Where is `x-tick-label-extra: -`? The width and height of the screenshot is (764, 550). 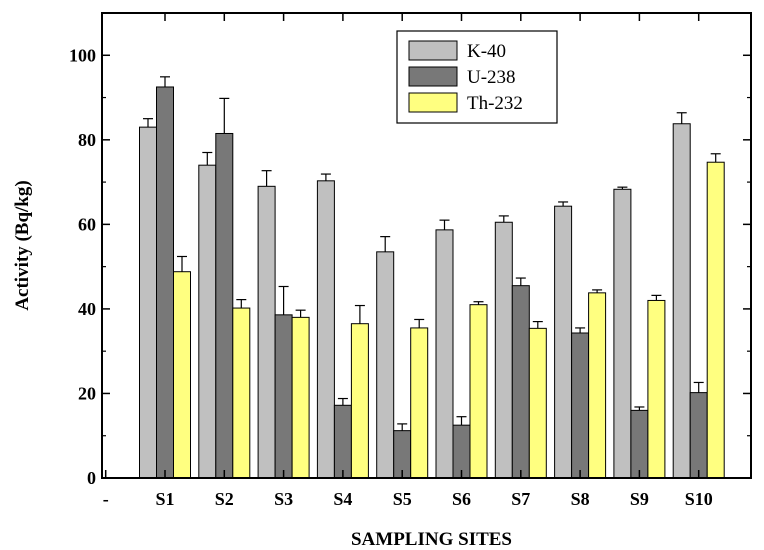
x-tick-label-extra: - is located at coordinates (106, 499).